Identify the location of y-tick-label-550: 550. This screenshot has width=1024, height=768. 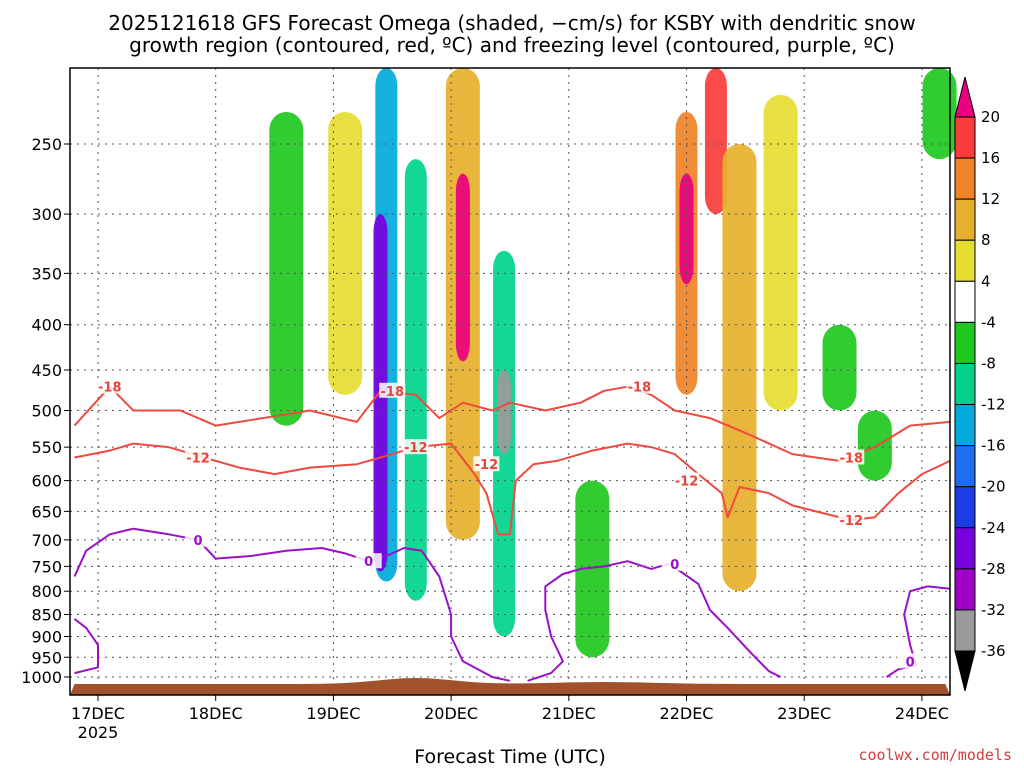
(46, 447).